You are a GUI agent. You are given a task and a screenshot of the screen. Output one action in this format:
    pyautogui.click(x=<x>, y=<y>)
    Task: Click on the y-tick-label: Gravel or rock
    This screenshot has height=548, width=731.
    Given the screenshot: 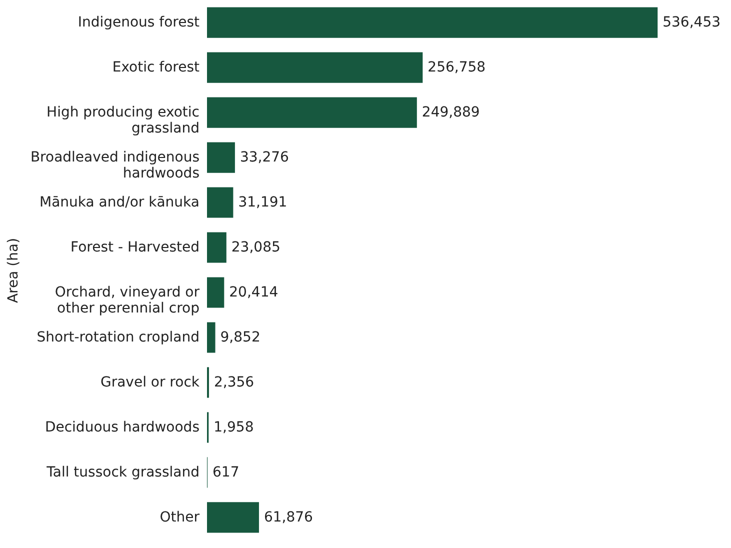 What is the action you would take?
    pyautogui.click(x=150, y=382)
    